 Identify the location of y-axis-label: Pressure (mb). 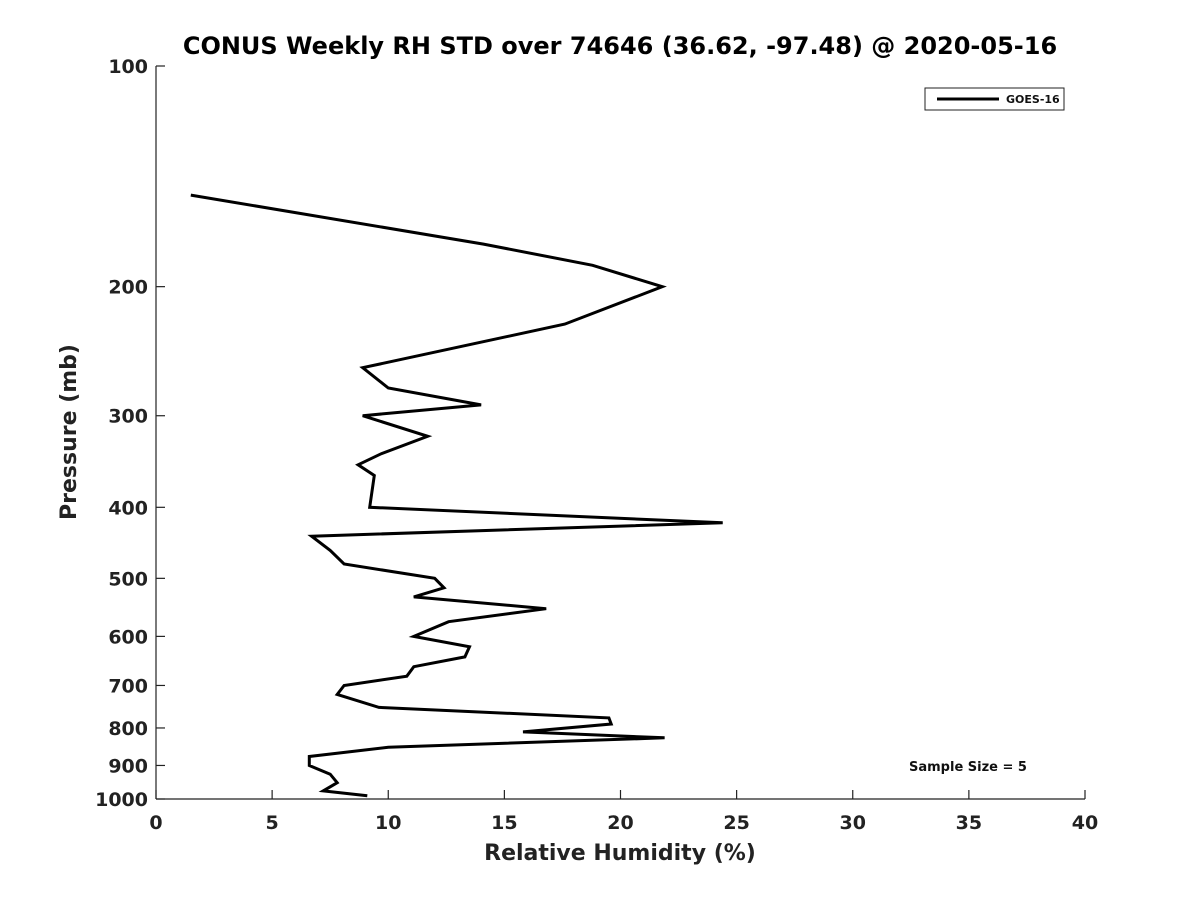
(69, 432).